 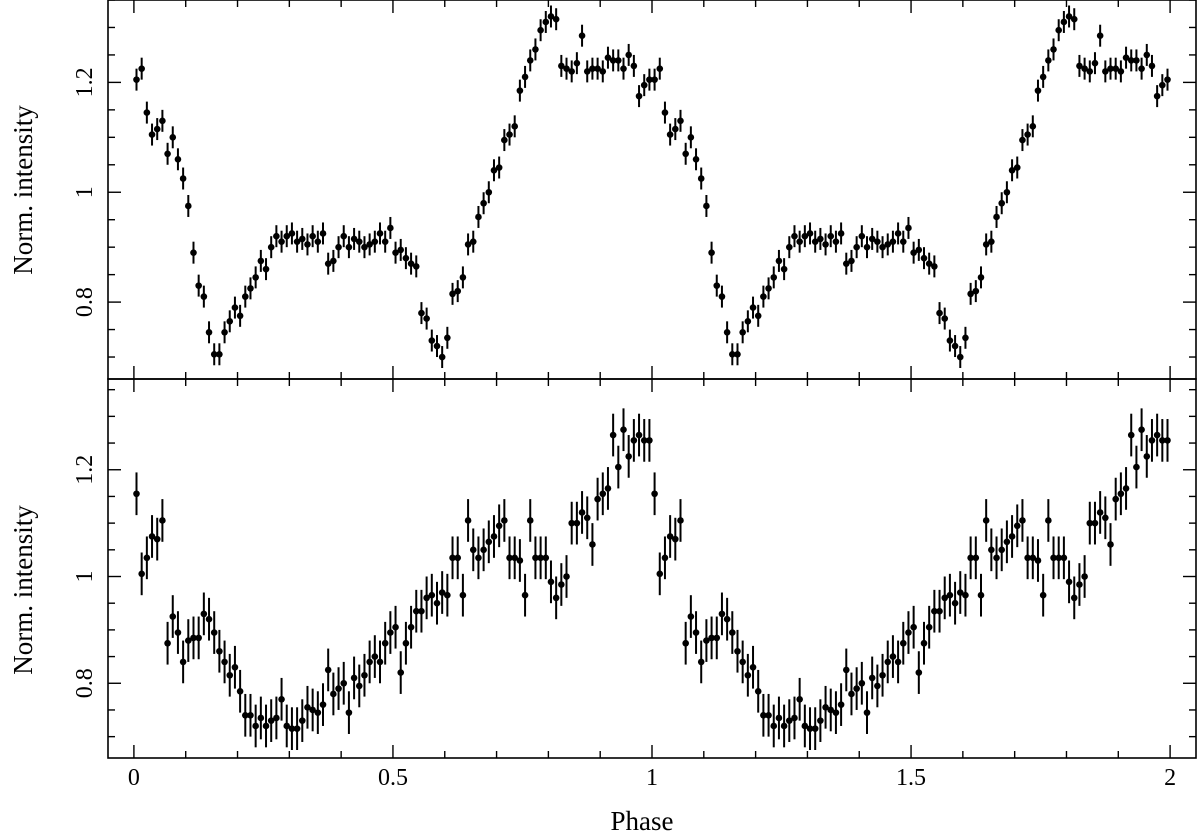 What do you see at coordinates (911, 778) in the screenshot?
I see `x-tick-label: 1.5` at bounding box center [911, 778].